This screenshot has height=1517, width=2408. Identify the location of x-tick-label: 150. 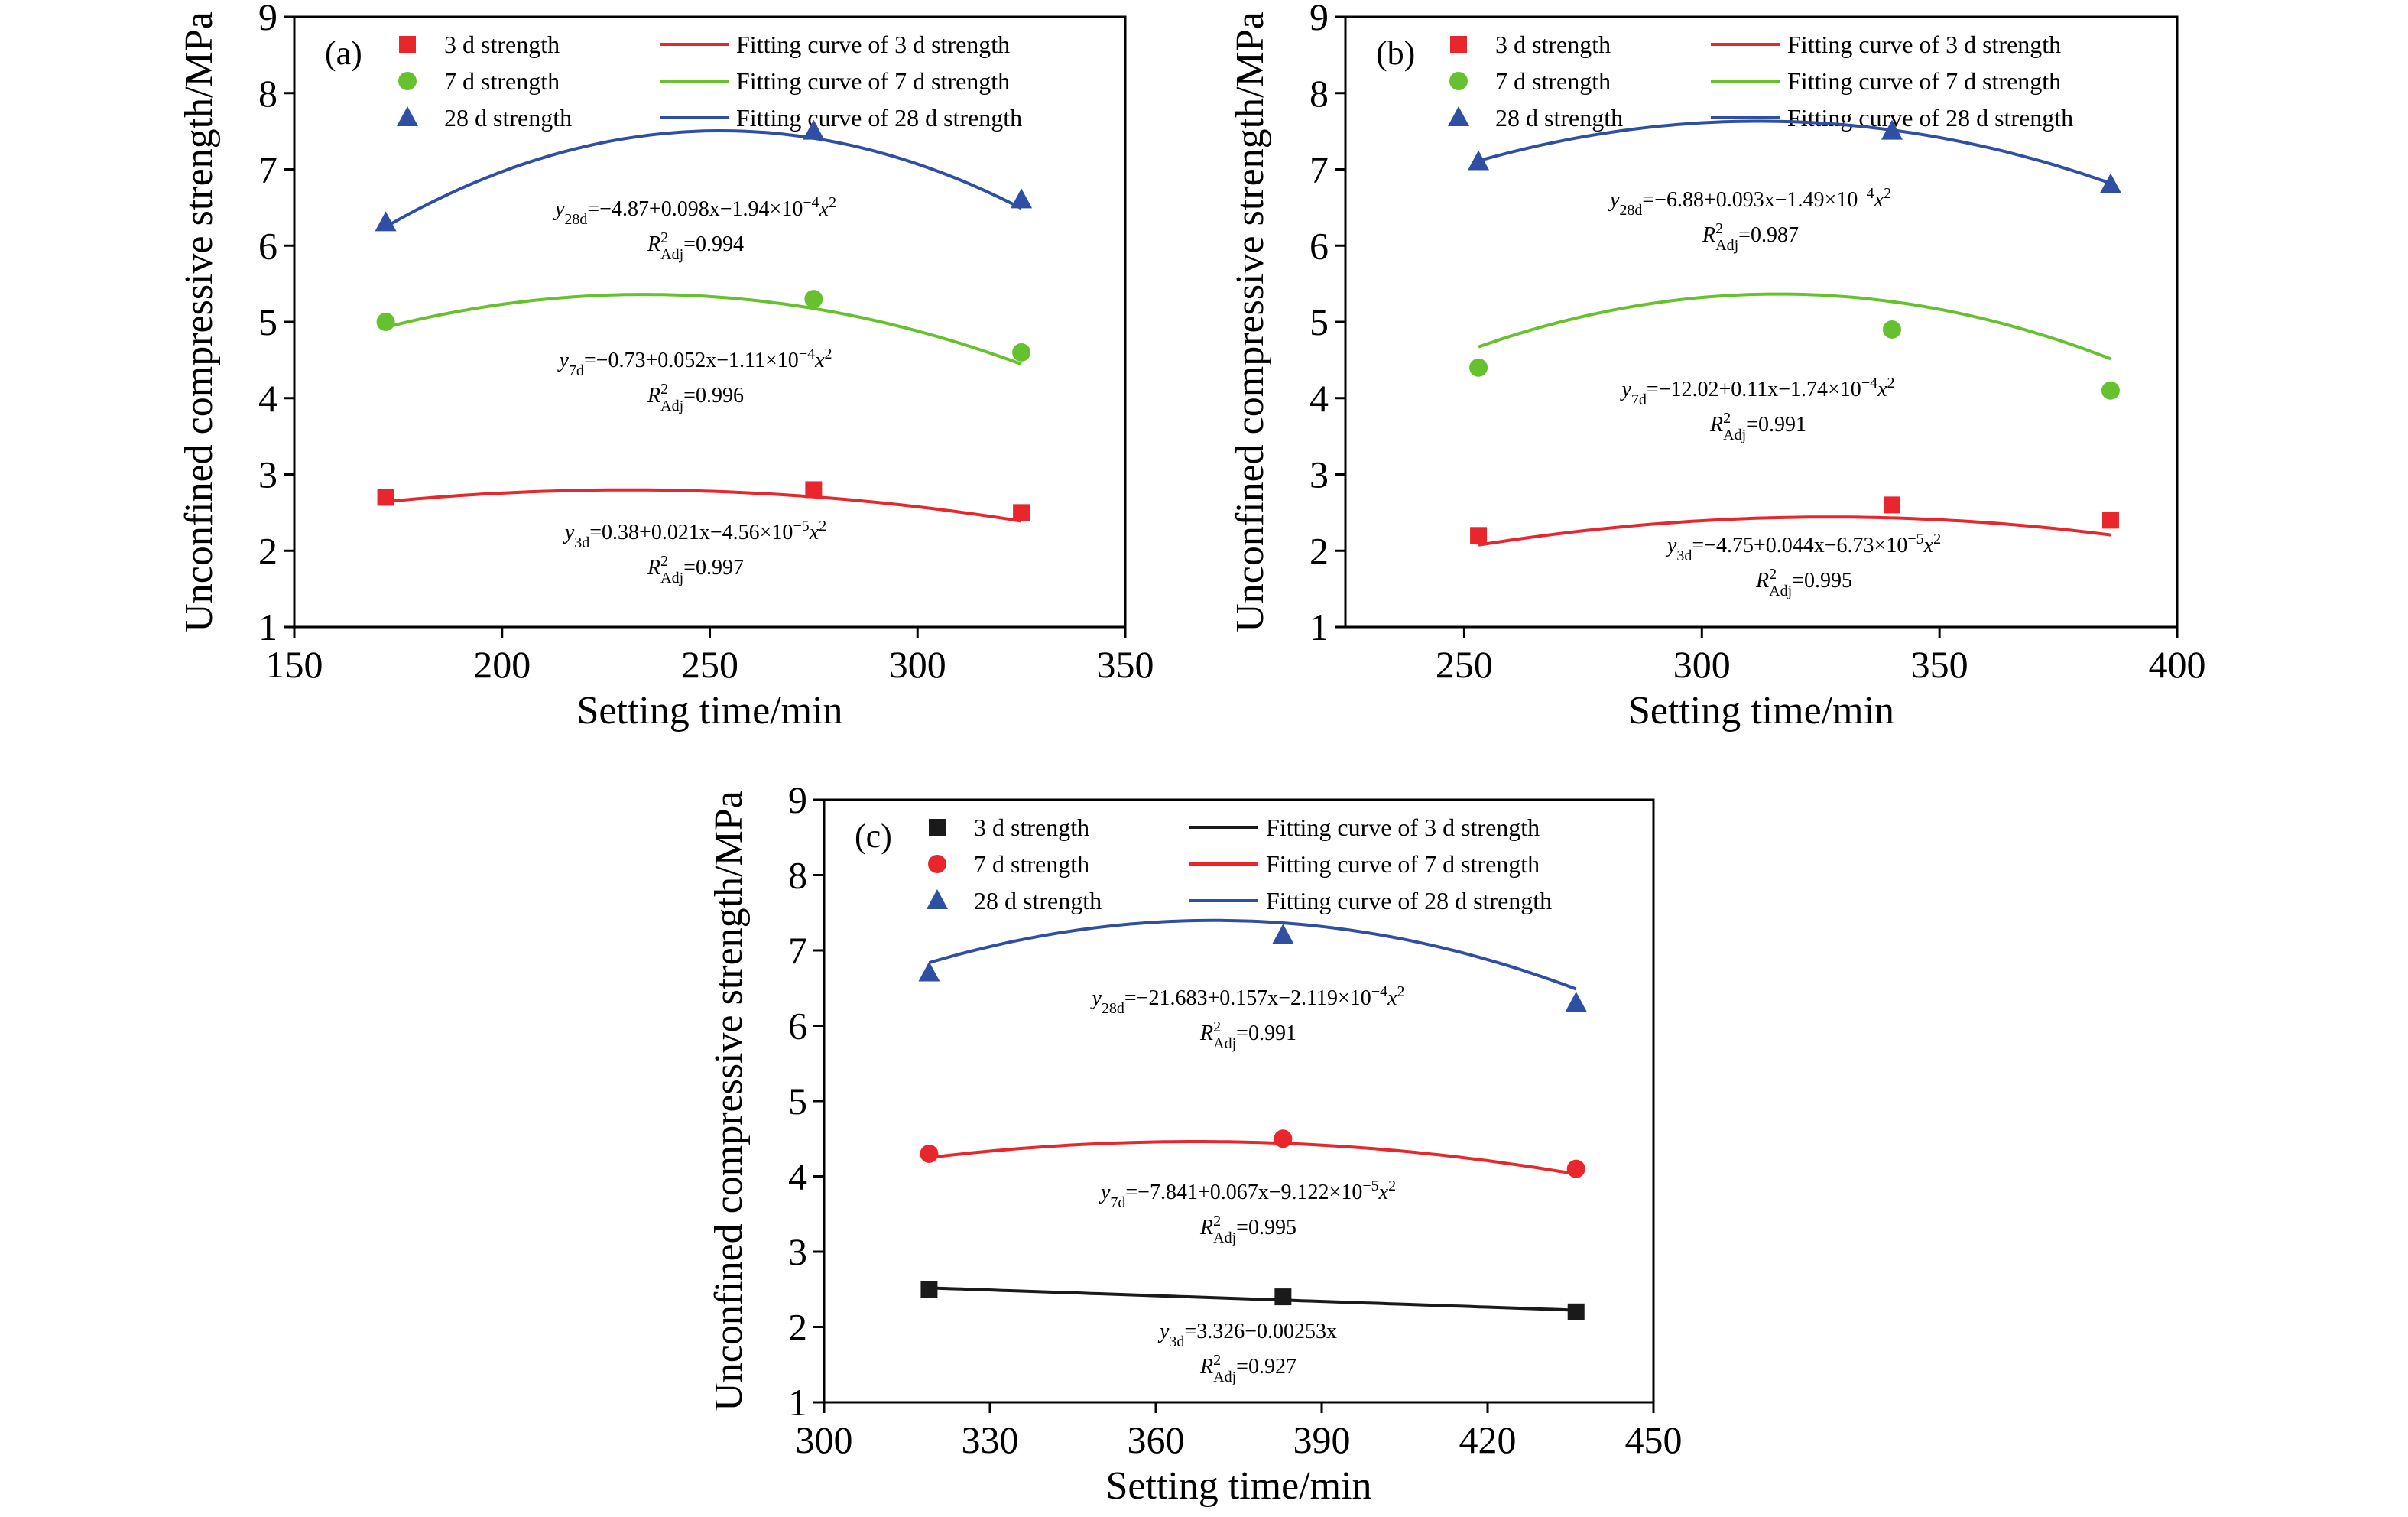
(295, 664).